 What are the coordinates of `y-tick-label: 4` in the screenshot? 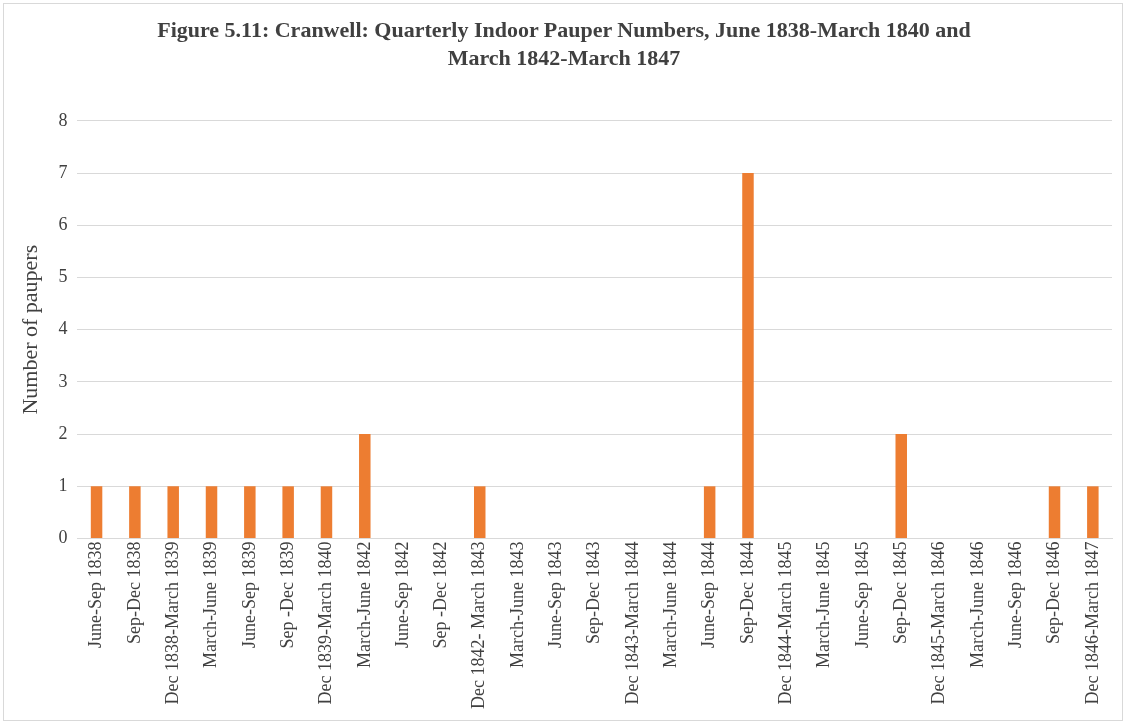 It's located at (63, 328).